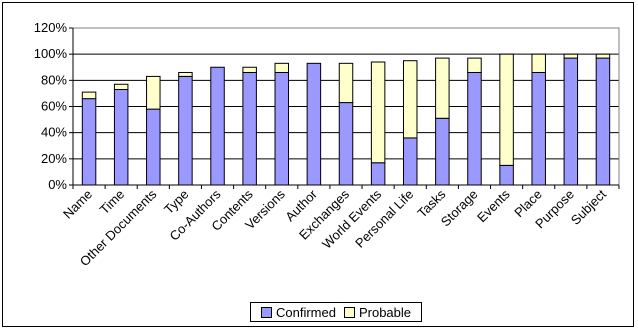  What do you see at coordinates (54, 106) in the screenshot?
I see `y-tick-label: 60%` at bounding box center [54, 106].